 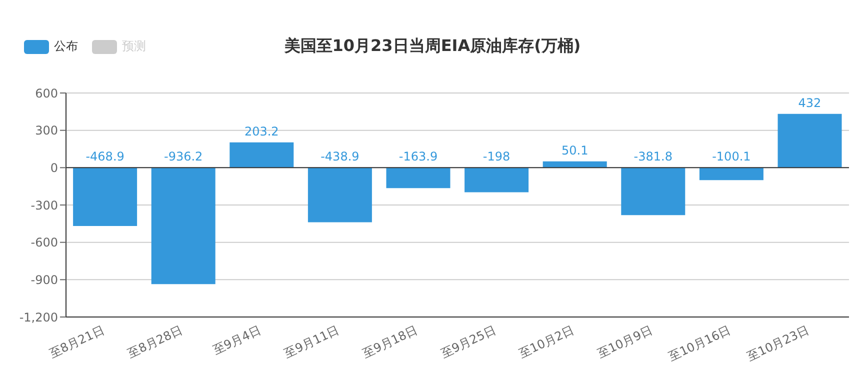 What do you see at coordinates (731, 157) in the screenshot?
I see `data-label: -100.1` at bounding box center [731, 157].